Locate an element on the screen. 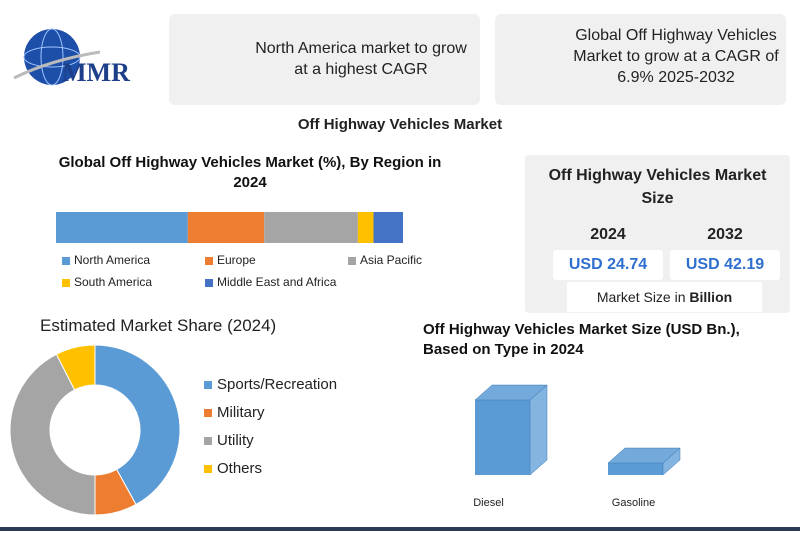  note-text: Market Size in is located at coordinates (641, 297).